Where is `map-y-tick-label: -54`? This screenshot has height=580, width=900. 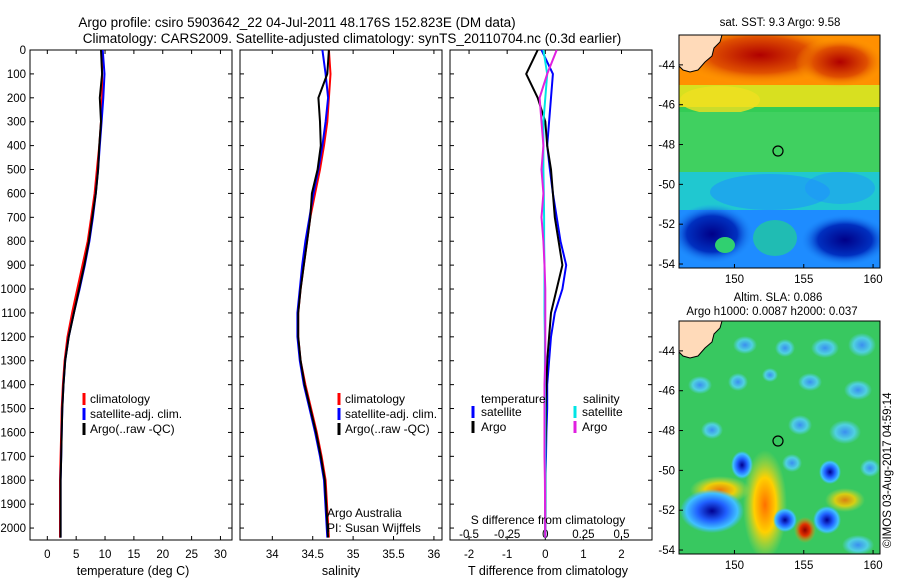
map-y-tick-label: -54 is located at coordinates (666, 265).